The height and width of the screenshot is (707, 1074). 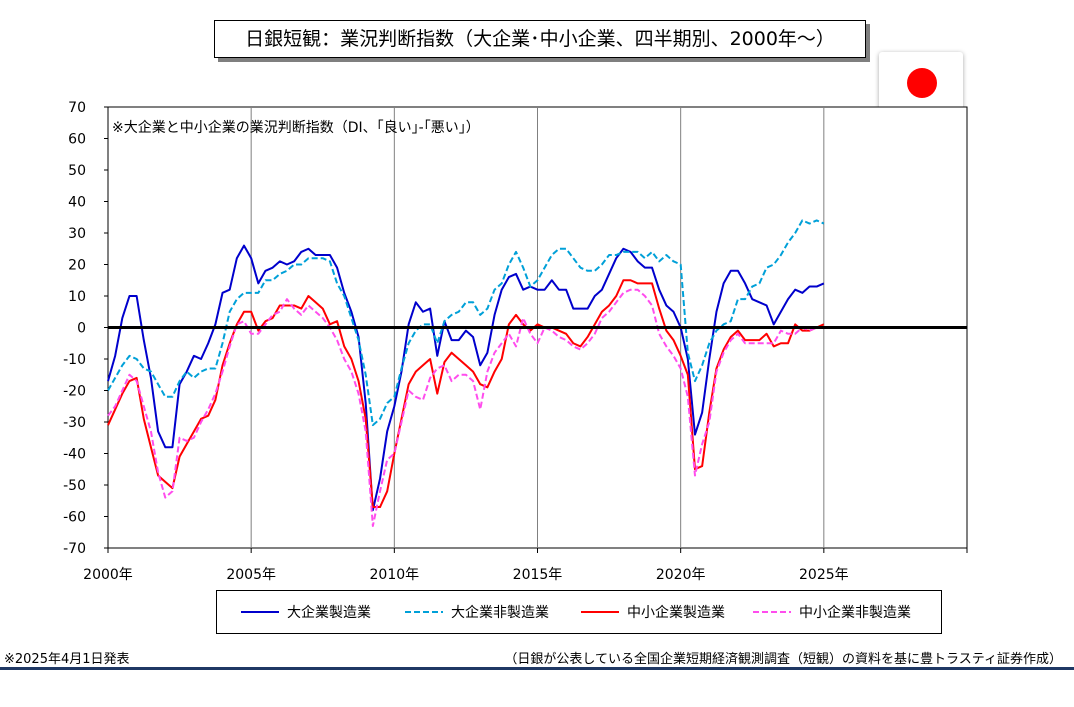 What do you see at coordinates (77, 140) in the screenshot?
I see `y-tick-label: 60` at bounding box center [77, 140].